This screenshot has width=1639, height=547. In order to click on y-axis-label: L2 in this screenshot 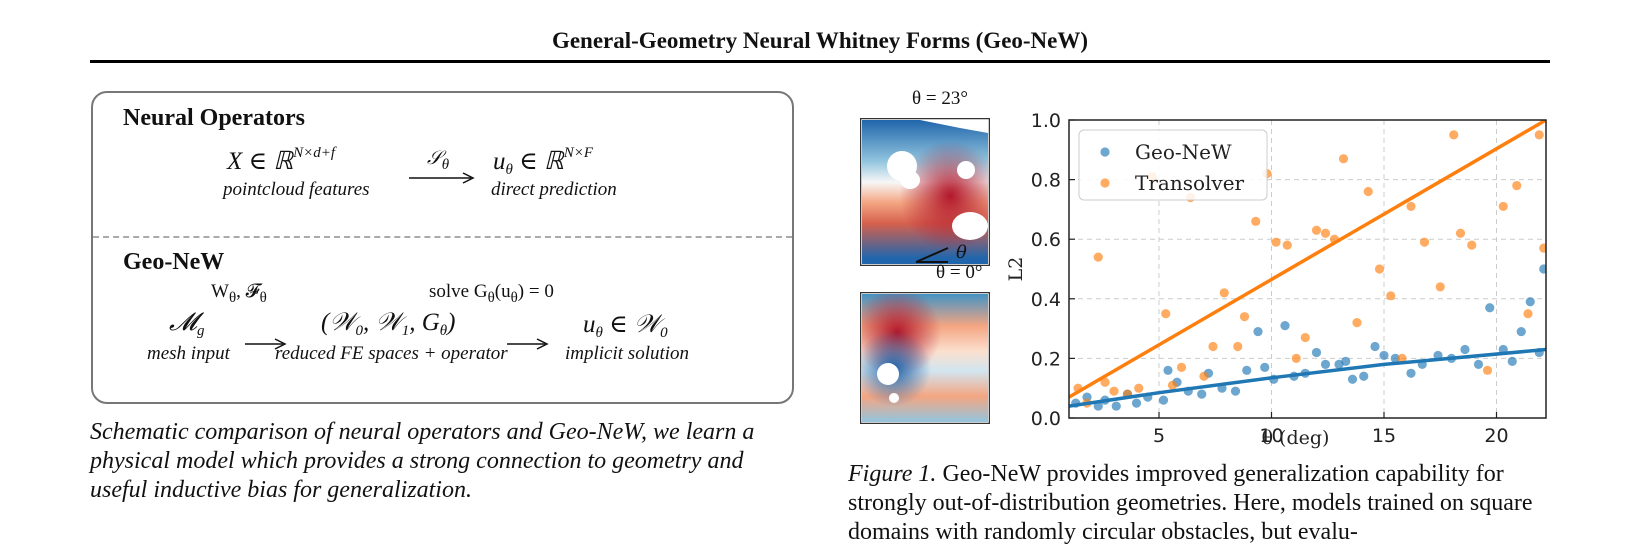, I will do `click(1016, 269)`.